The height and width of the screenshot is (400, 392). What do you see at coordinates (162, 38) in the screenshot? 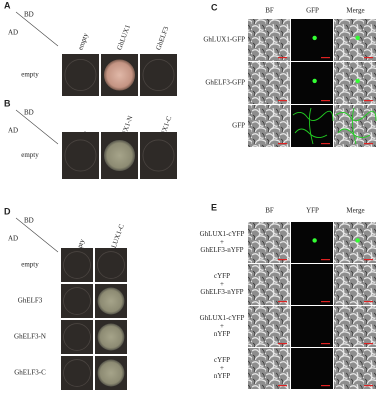
I see `column-header: GhELF3` at bounding box center [162, 38].